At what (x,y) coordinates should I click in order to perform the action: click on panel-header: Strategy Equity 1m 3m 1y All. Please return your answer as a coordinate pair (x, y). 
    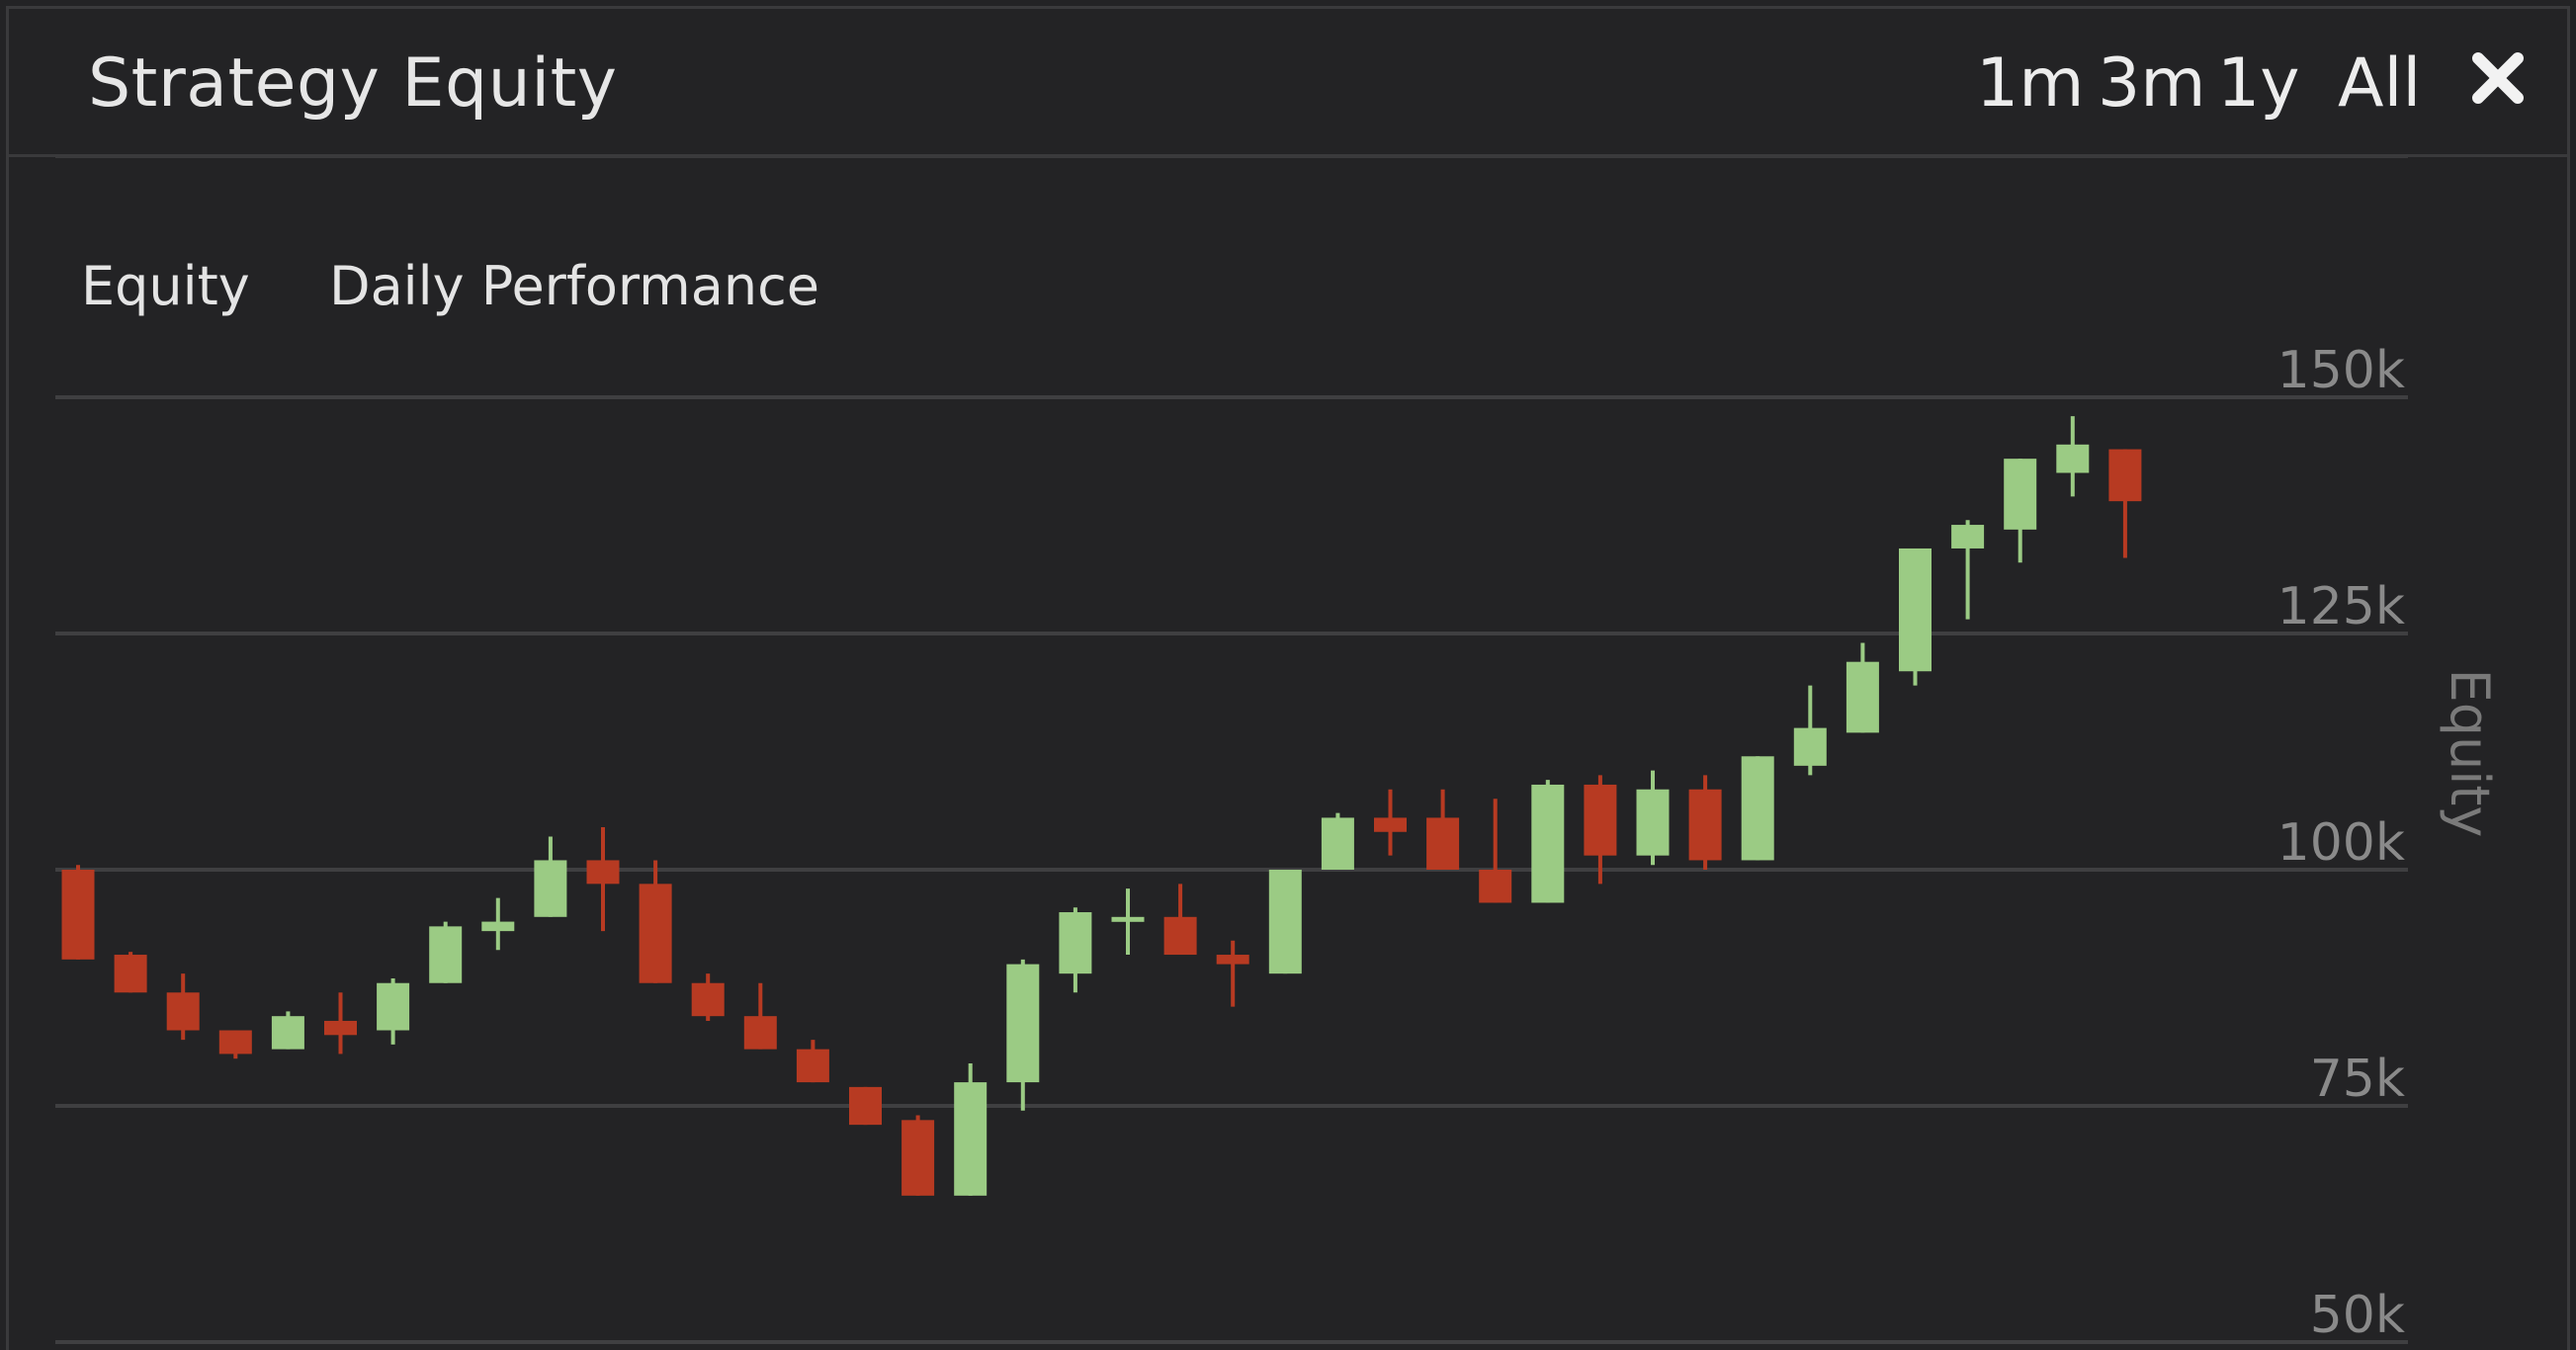
    Looking at the image, I should click on (1288, 83).